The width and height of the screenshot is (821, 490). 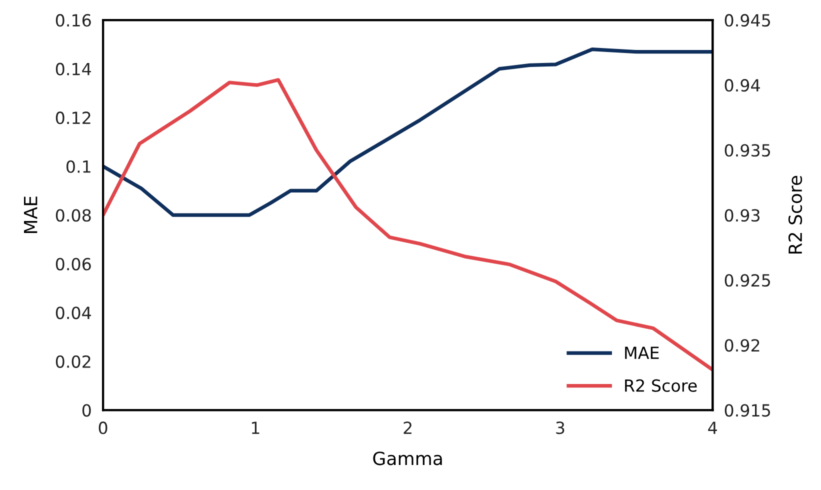 I want to click on legend-label: R2 Score, so click(x=661, y=385).